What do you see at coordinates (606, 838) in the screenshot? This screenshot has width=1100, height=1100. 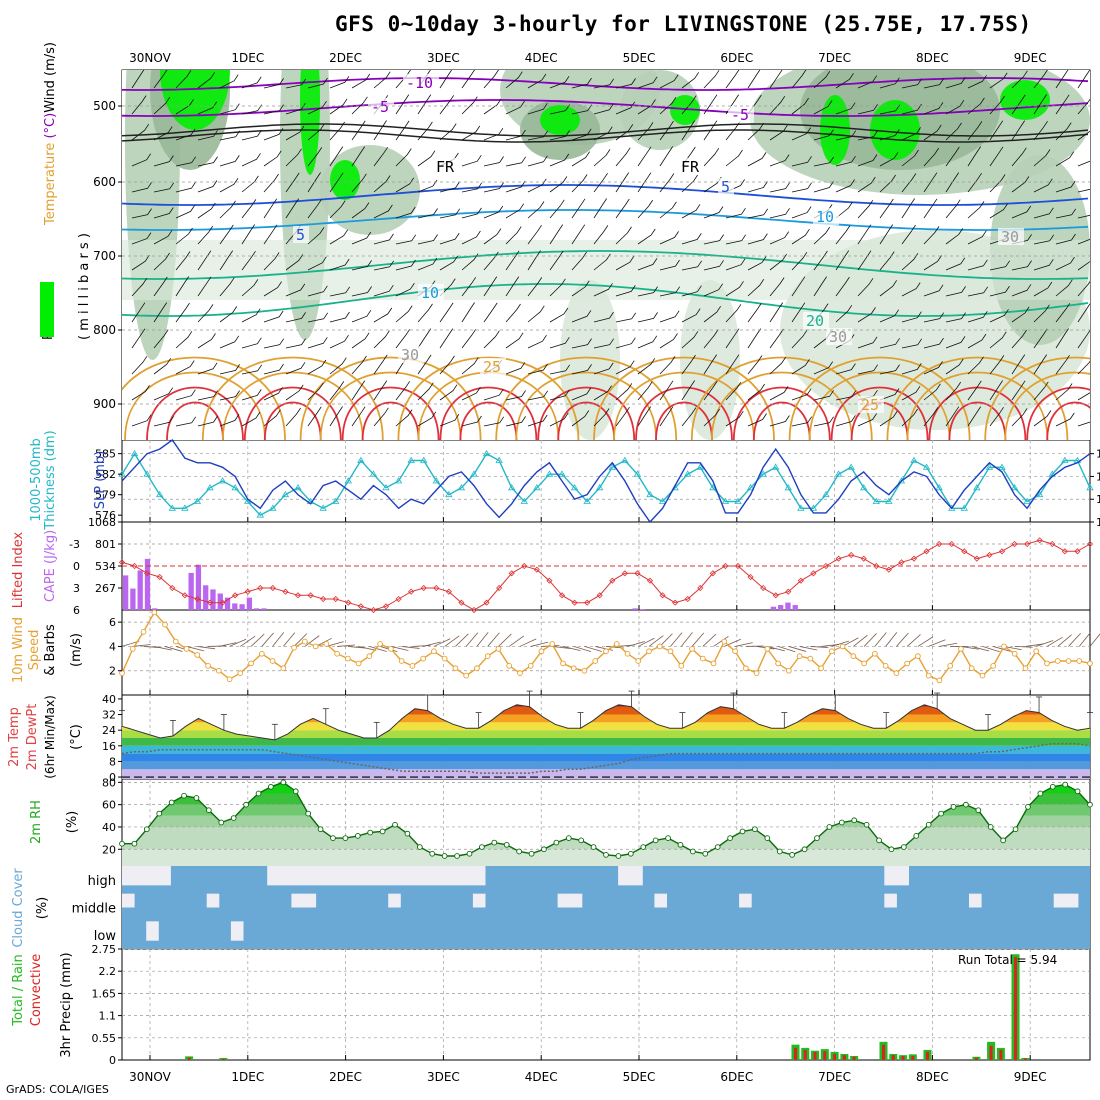 I see `rh-band` at bounding box center [606, 838].